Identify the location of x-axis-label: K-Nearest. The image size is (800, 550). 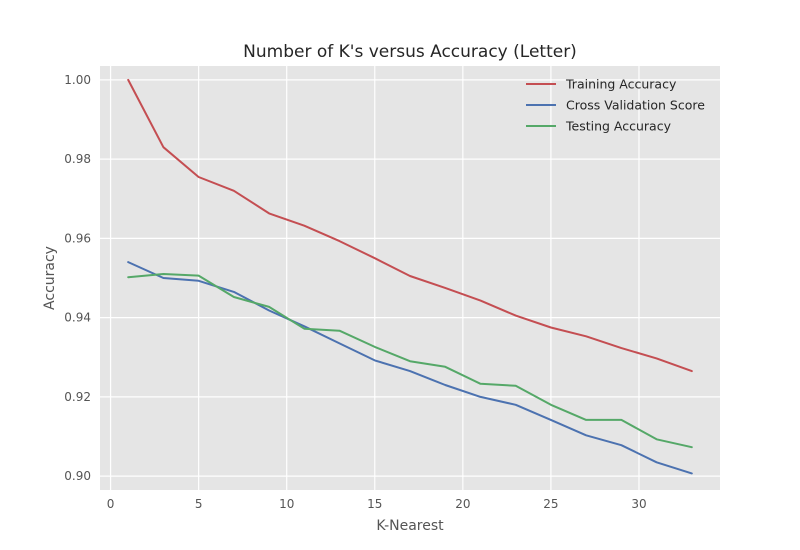
(410, 526).